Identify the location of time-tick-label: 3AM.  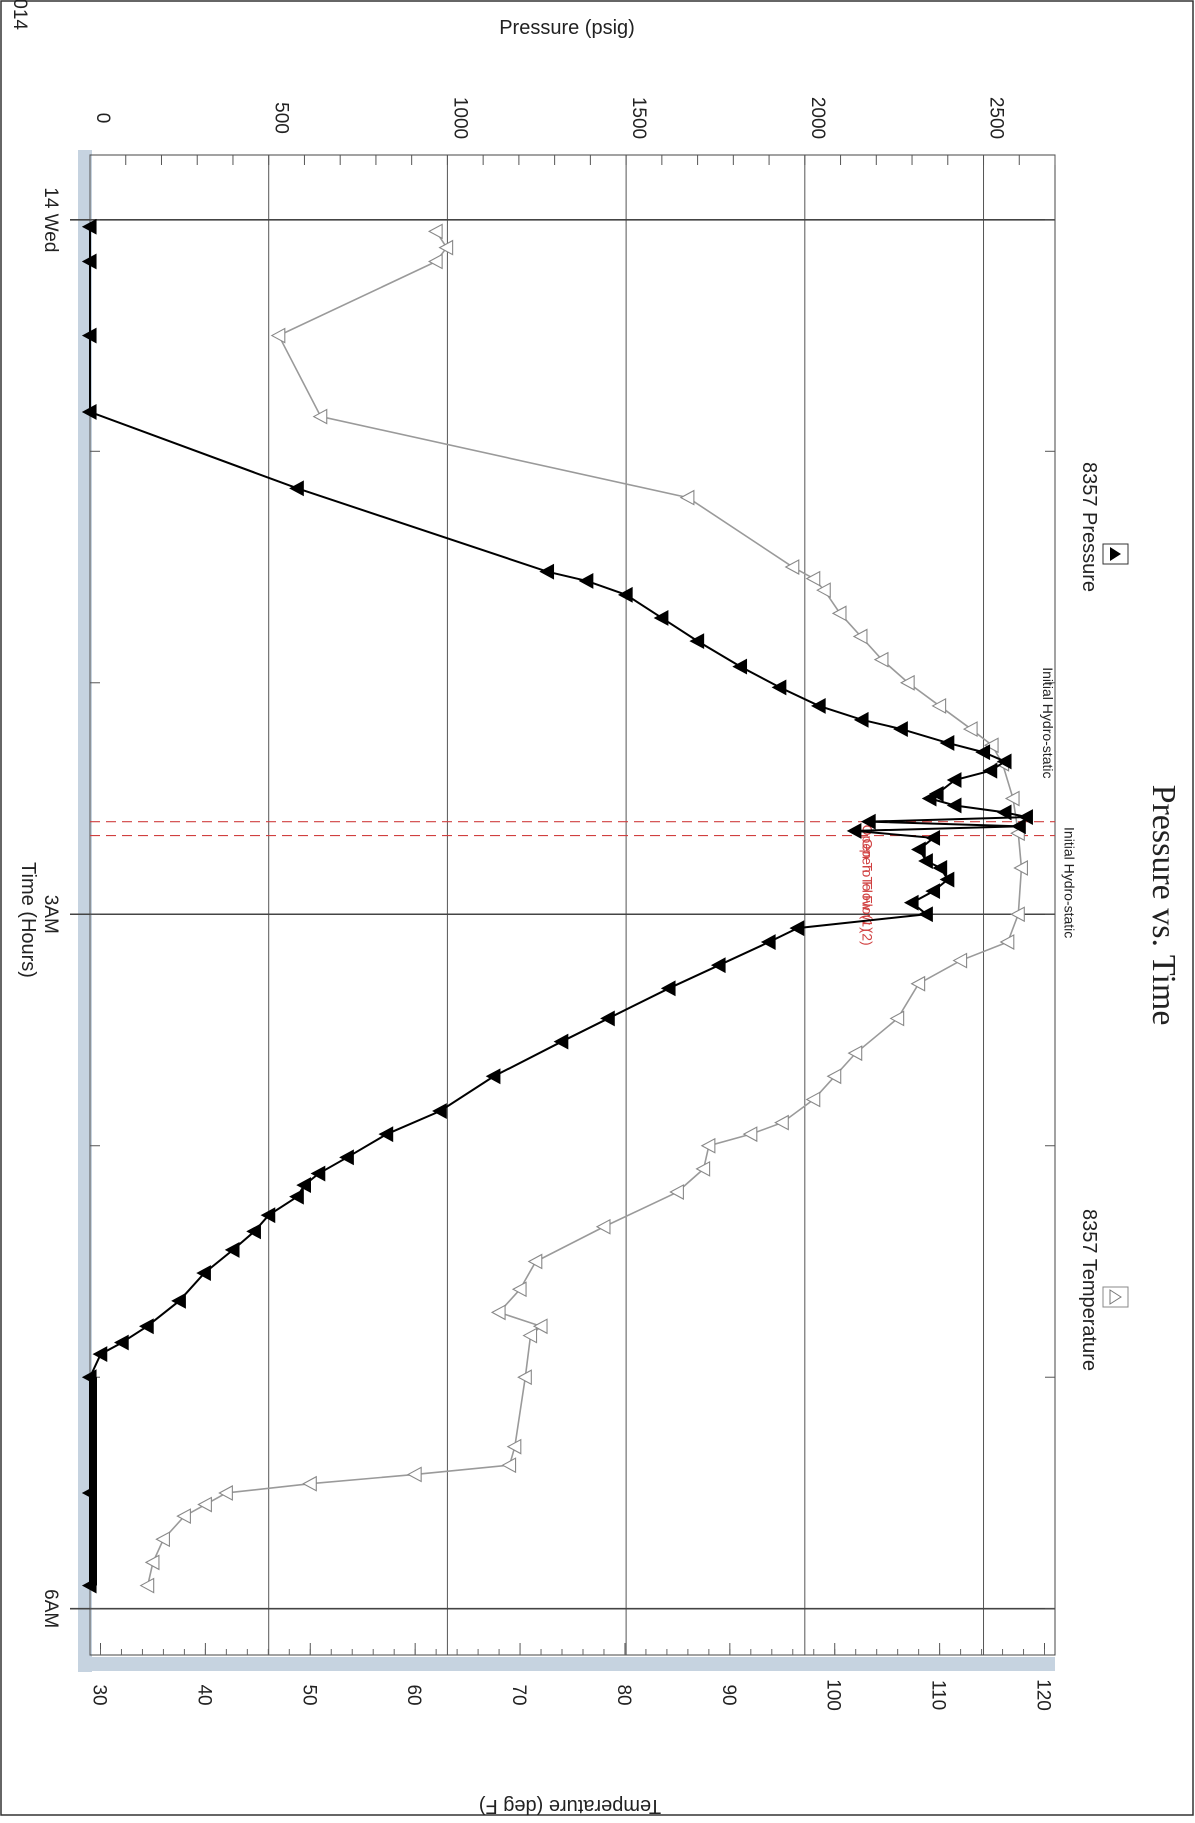
(50, 914).